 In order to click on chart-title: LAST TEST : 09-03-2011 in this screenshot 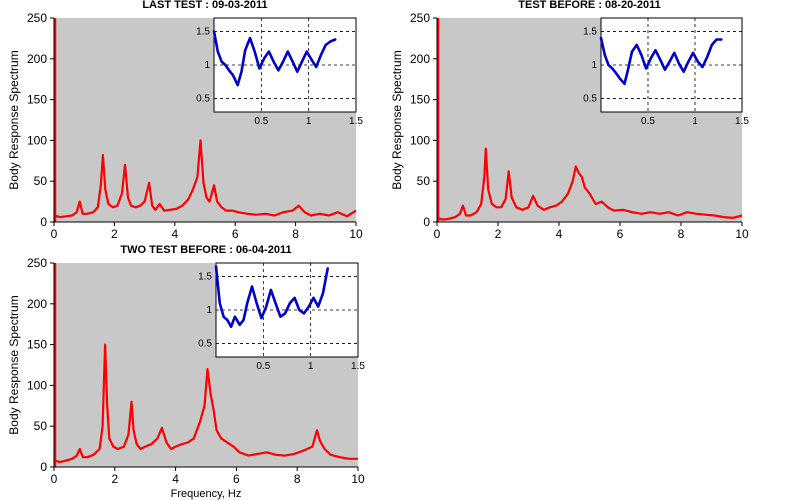, I will do `click(204, 5)`.